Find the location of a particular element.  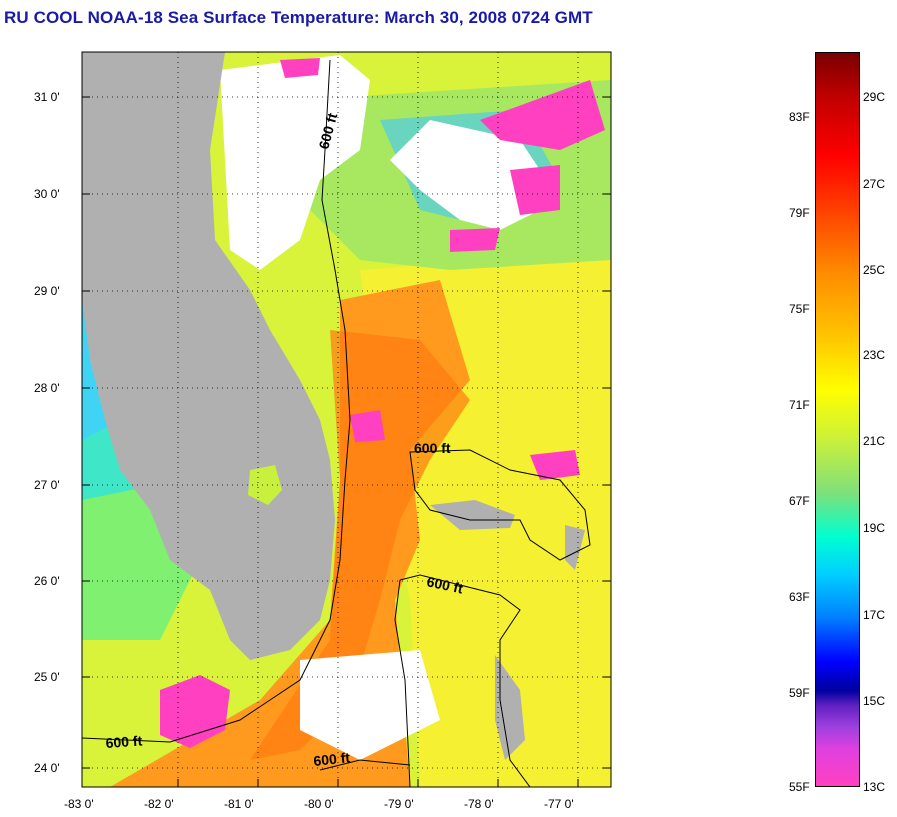

lat-tick: 30 0' is located at coordinates (47, 194).